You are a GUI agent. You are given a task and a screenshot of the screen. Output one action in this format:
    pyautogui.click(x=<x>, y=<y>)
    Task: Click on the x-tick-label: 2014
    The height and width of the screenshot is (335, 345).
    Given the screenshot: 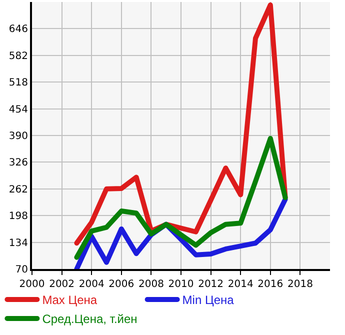 What is the action you would take?
    pyautogui.click(x=241, y=284)
    